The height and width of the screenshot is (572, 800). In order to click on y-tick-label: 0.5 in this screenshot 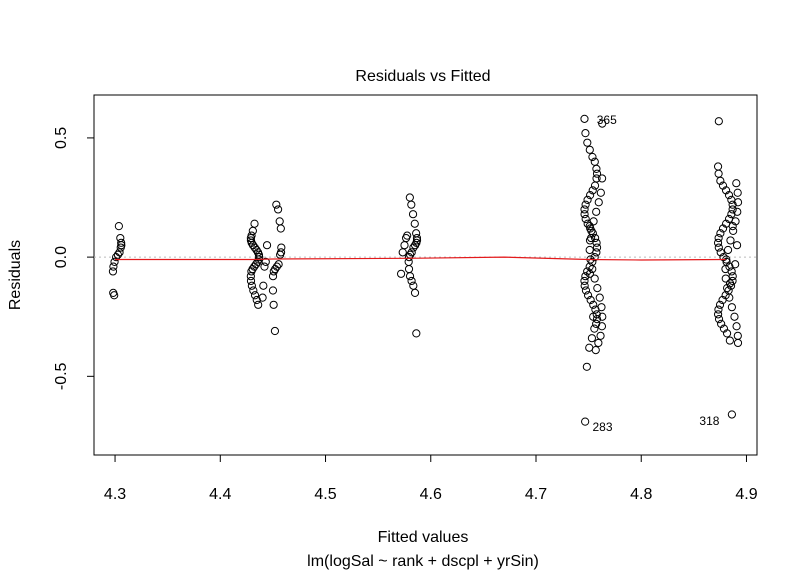, I will do `click(61, 138)`.